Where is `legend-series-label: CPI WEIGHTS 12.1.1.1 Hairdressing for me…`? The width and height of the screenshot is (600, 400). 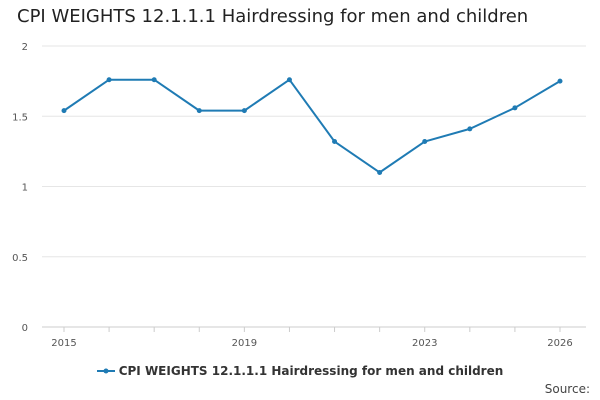 legend-series-label: CPI WEIGHTS 12.1.1.1 Hairdressing for me… is located at coordinates (311, 371).